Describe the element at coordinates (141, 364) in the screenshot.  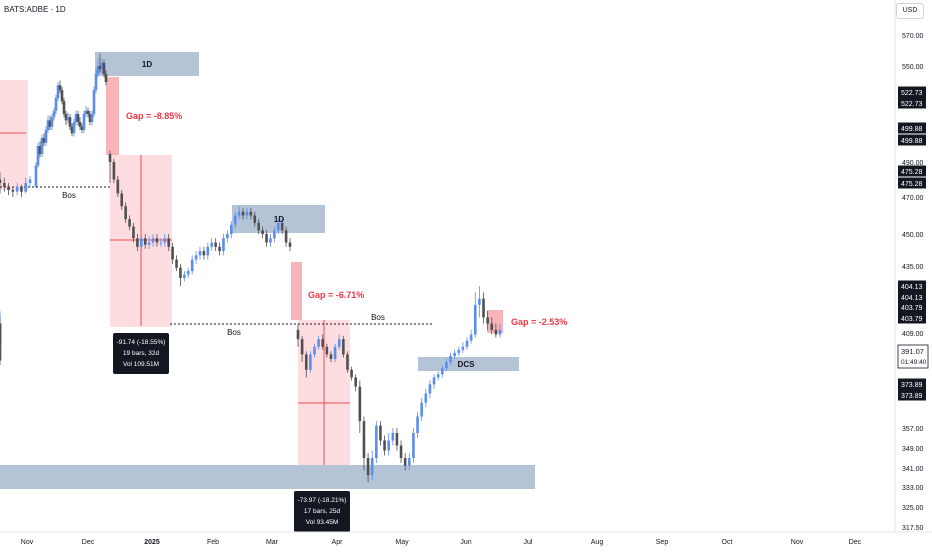
I see `measure-volume: Vol 109.51M` at that location.